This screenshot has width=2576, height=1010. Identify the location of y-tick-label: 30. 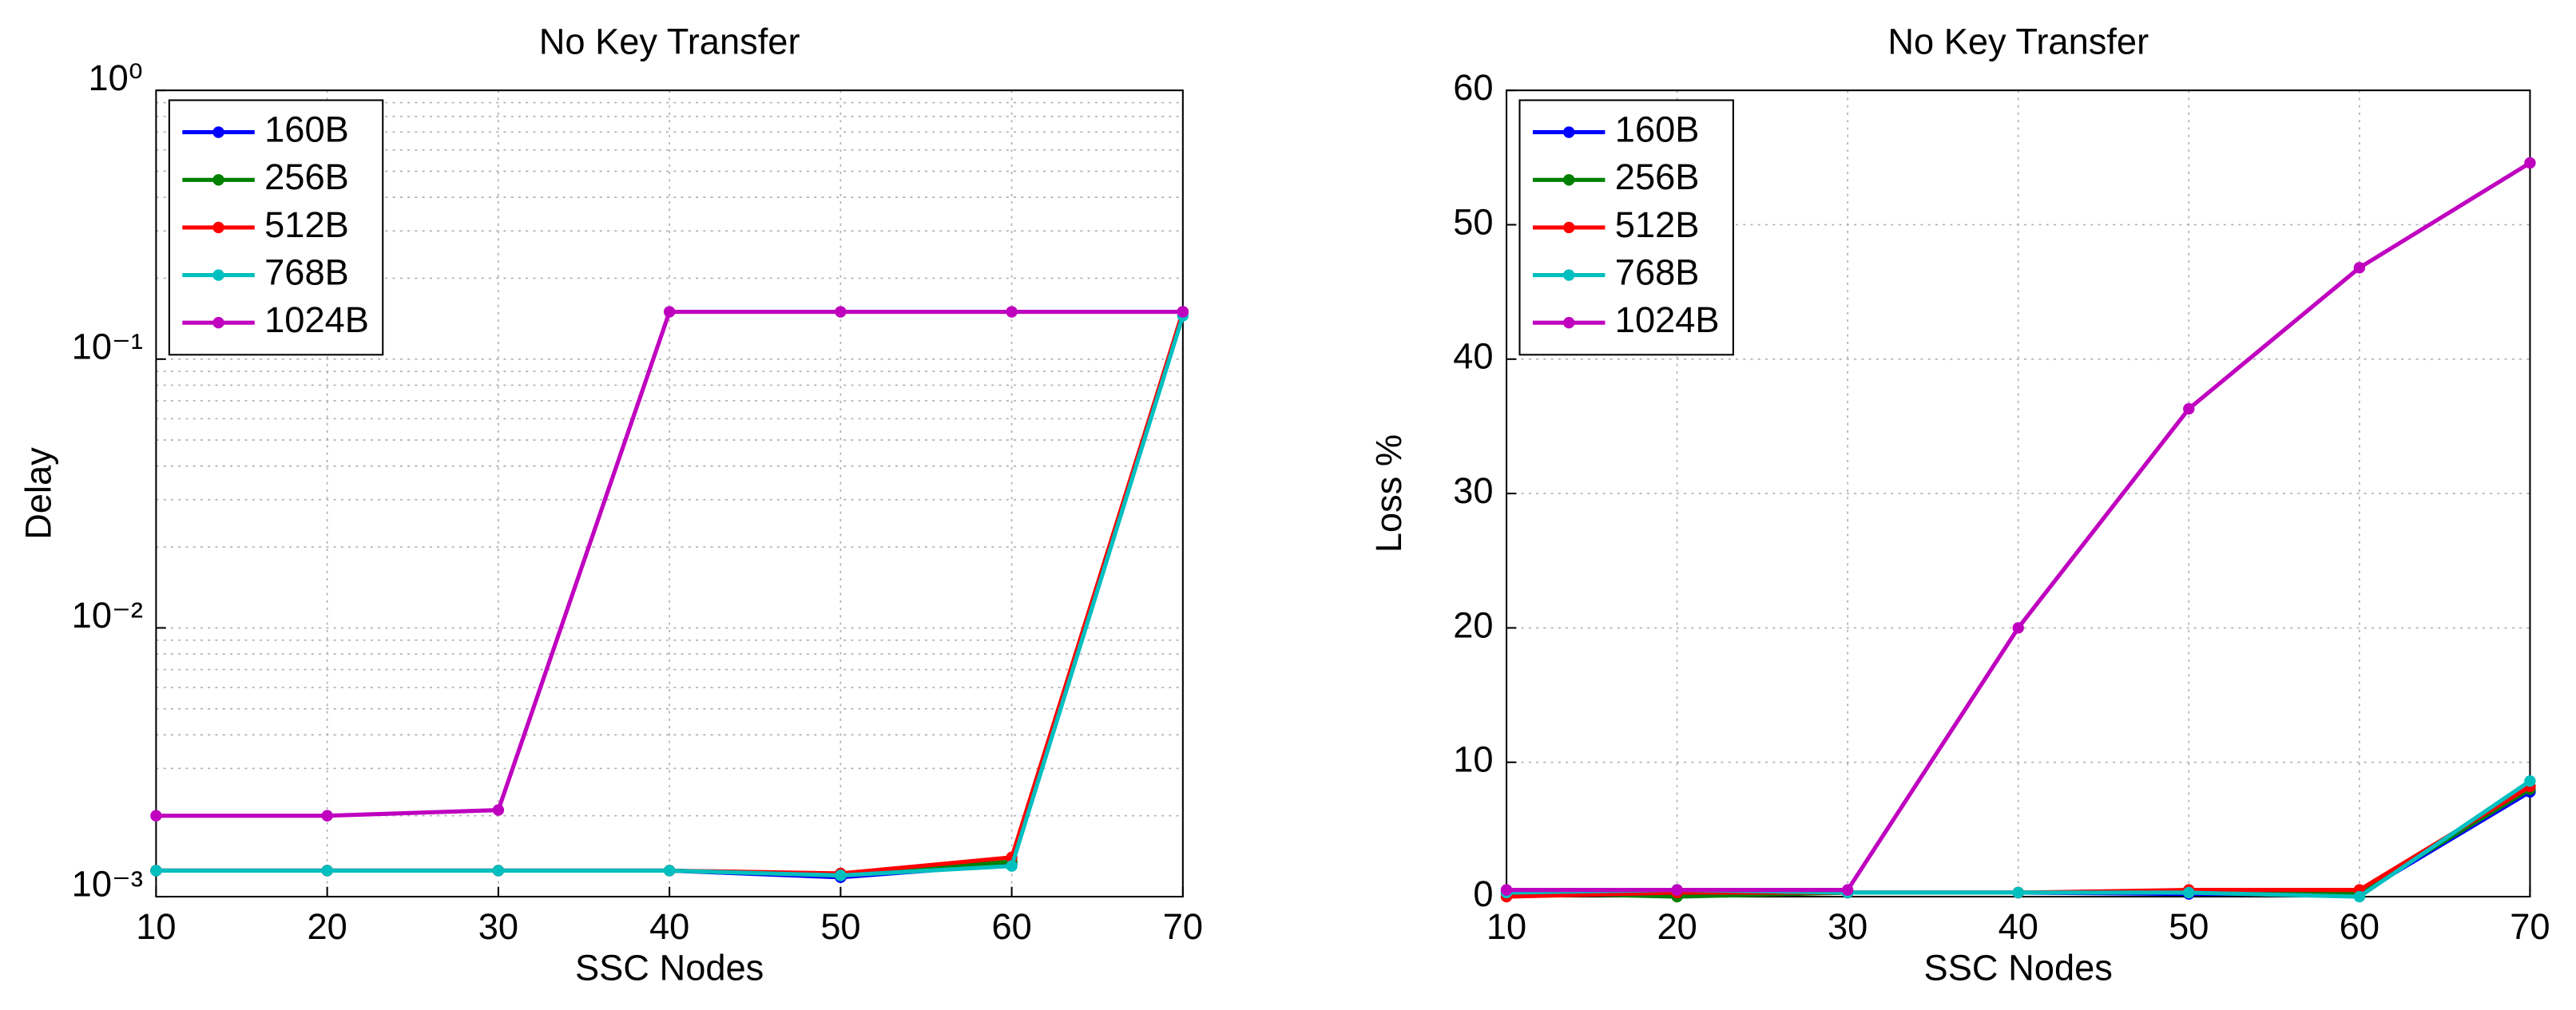
(1473, 491).